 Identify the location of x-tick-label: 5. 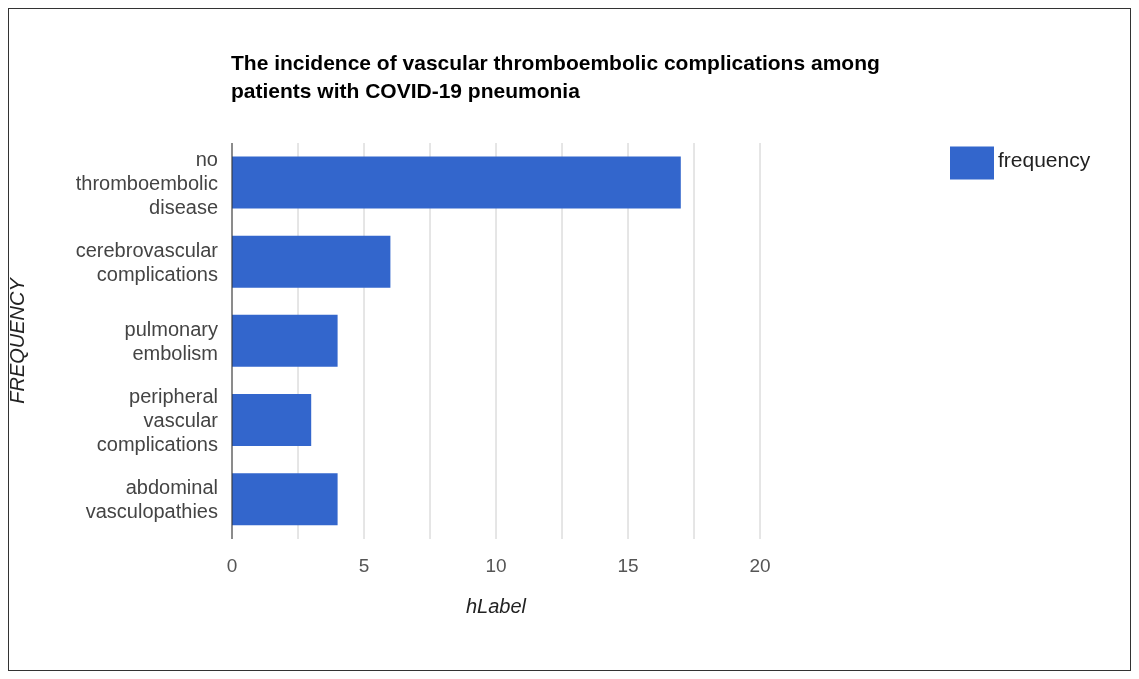
(364, 566).